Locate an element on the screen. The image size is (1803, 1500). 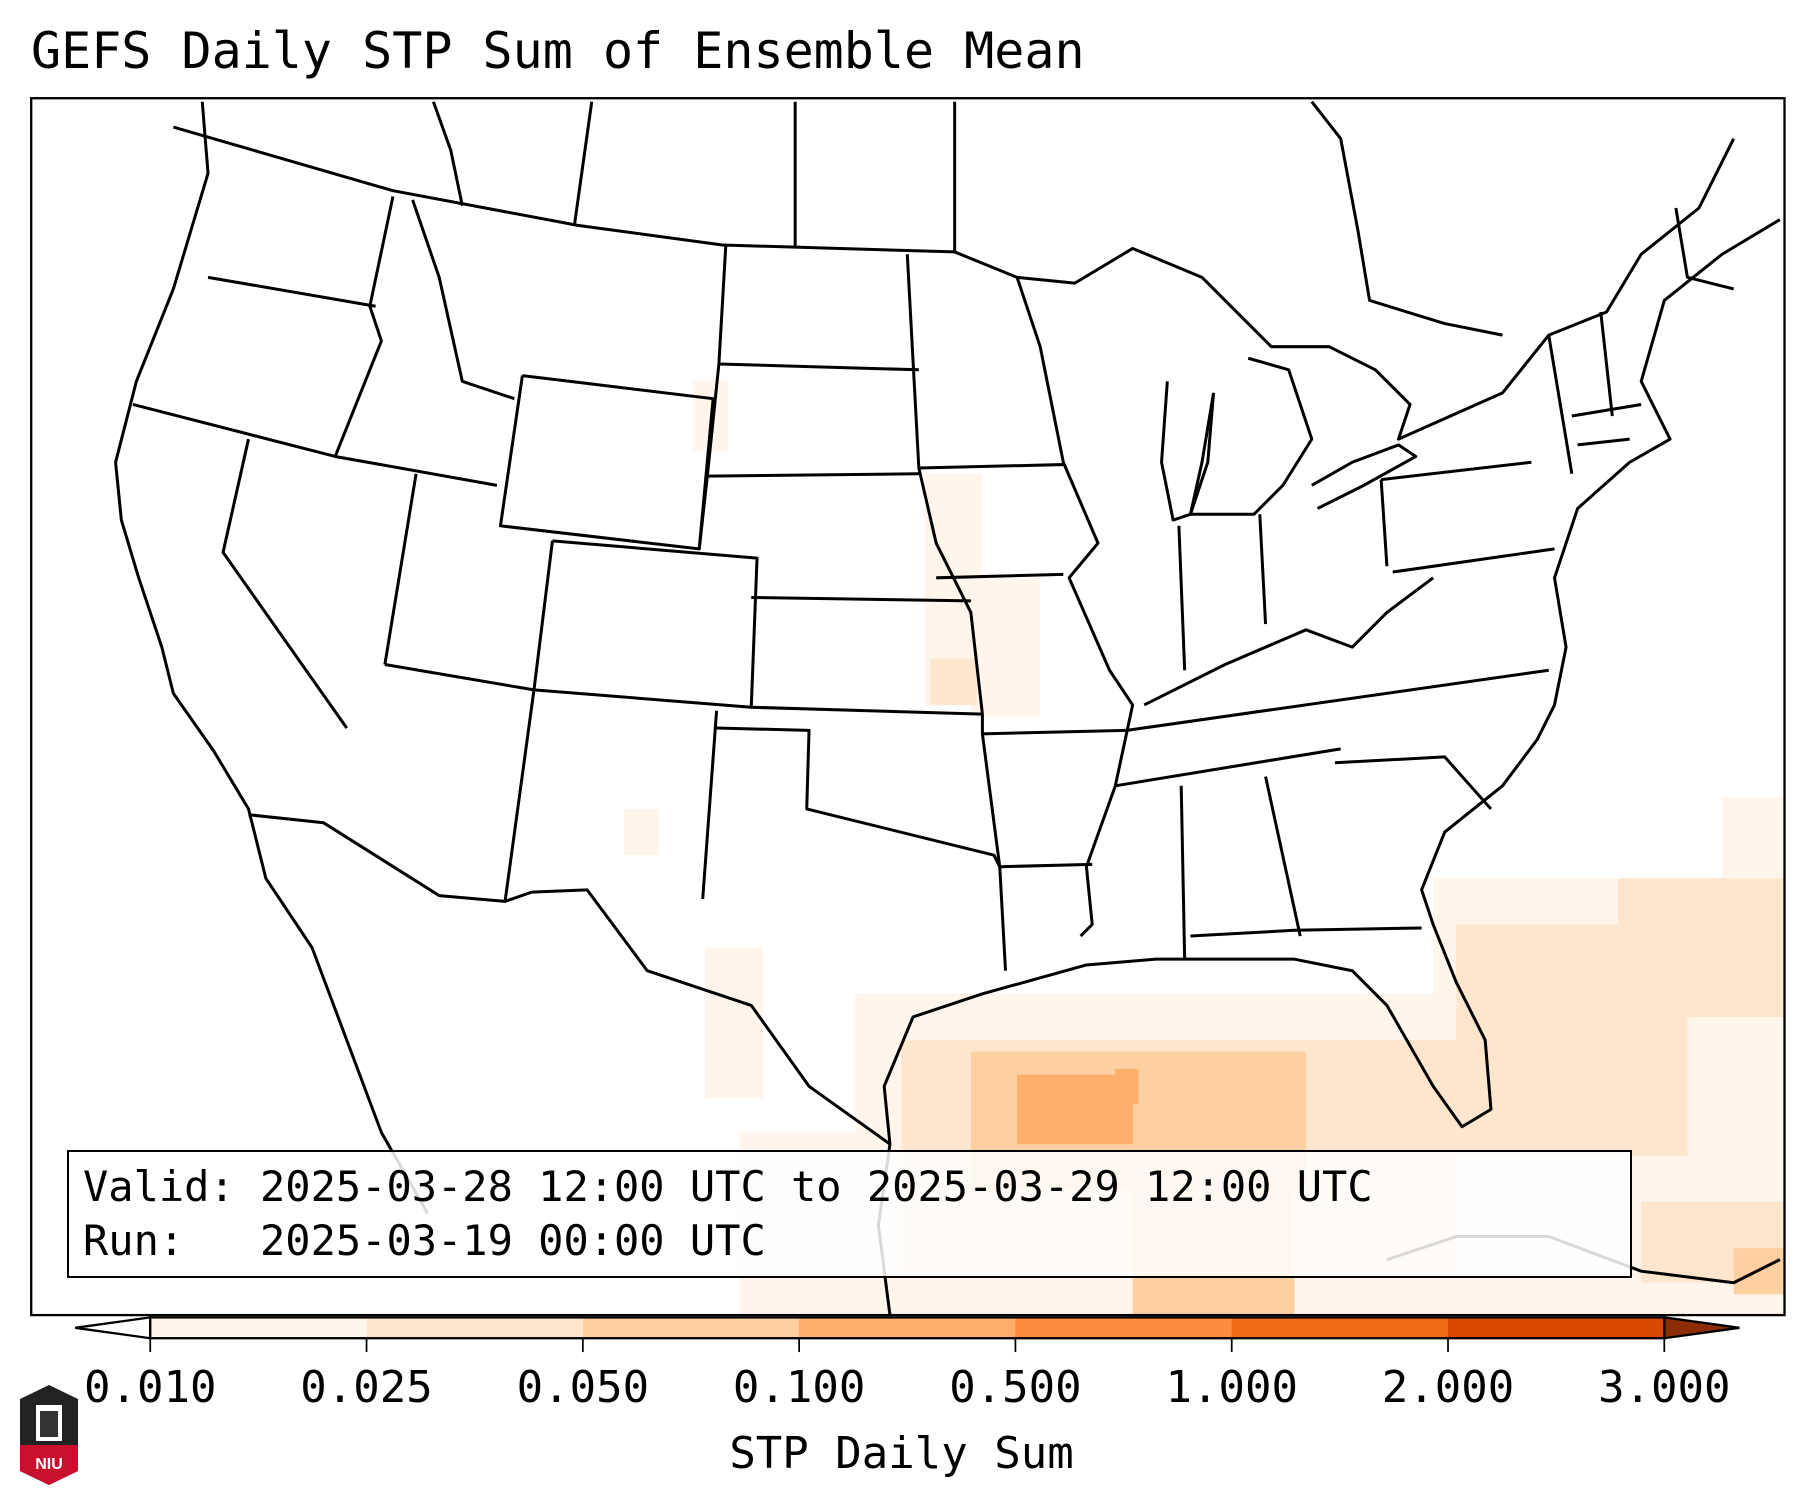
mexico-border is located at coordinates (569, 979).